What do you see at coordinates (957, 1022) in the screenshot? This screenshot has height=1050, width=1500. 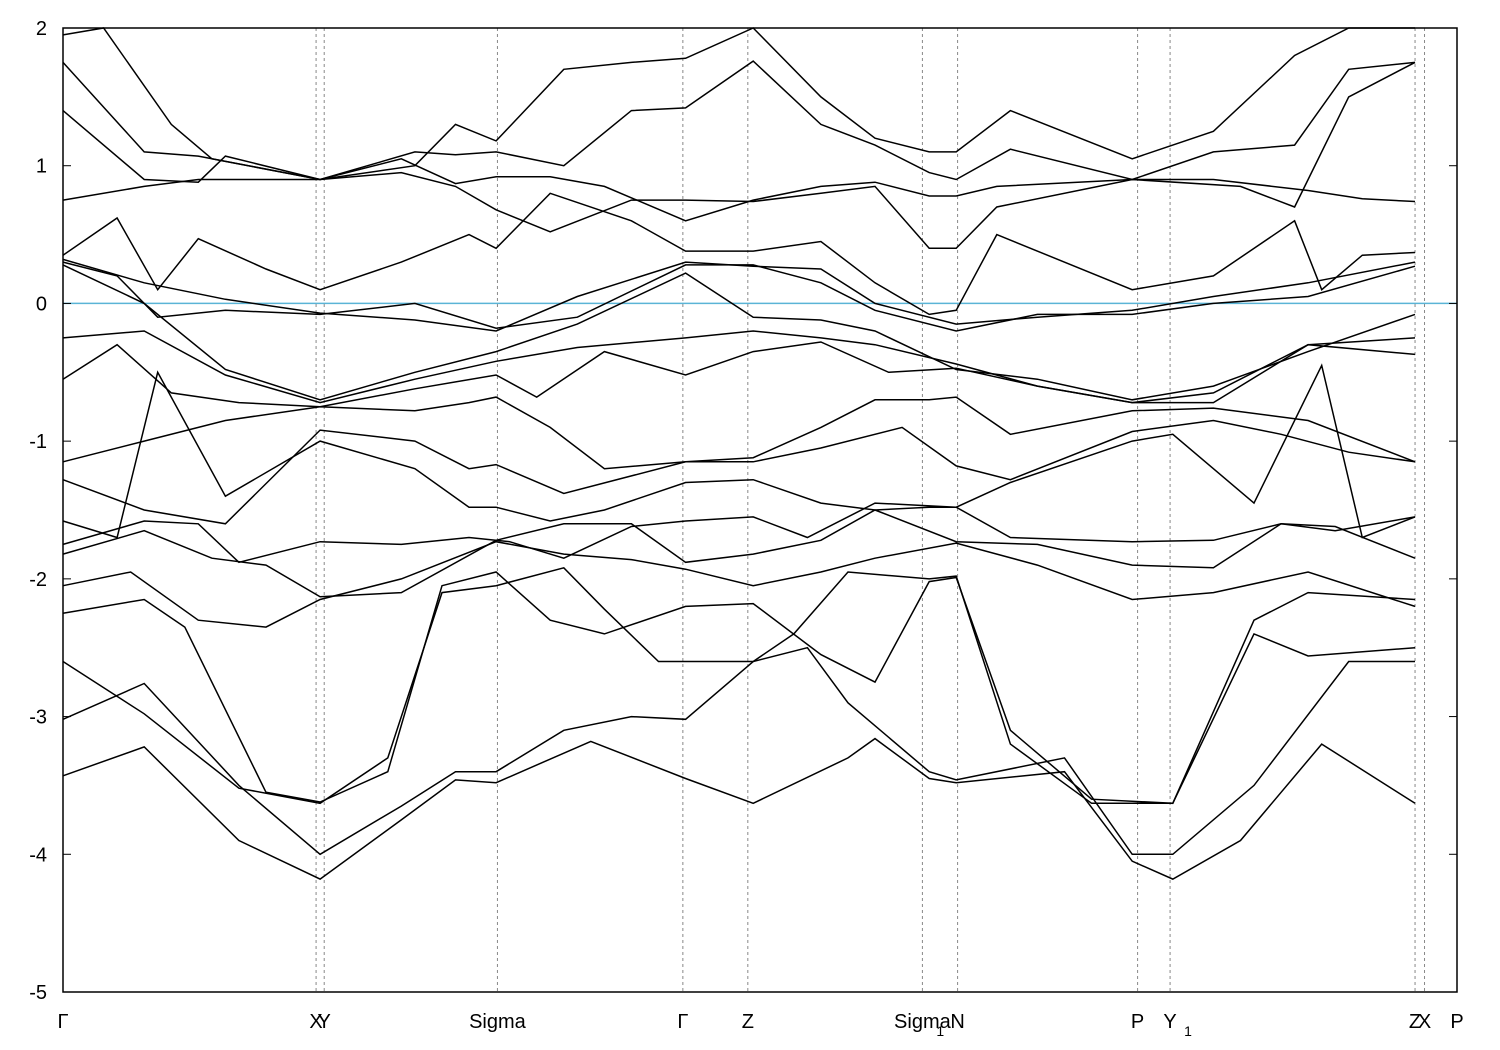 I see `kpoint-label-7: N` at bounding box center [957, 1022].